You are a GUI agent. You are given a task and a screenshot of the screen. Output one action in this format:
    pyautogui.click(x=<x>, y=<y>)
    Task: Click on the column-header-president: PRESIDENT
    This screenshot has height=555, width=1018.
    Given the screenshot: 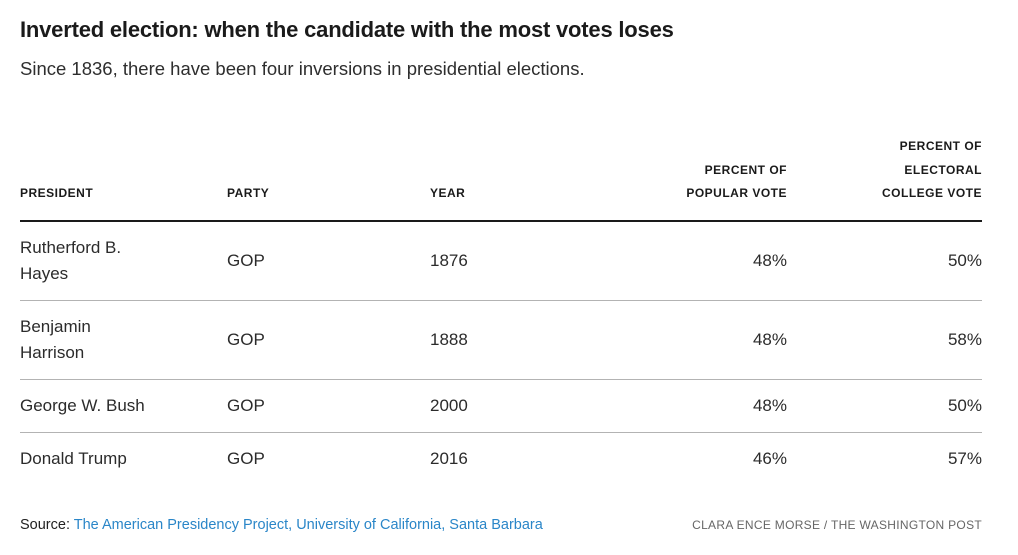 What is the action you would take?
    pyautogui.click(x=123, y=178)
    